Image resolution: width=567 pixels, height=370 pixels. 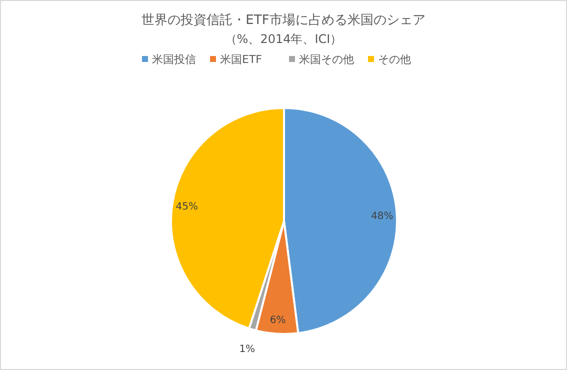 I want to click on data-label: 45%, so click(x=187, y=207).